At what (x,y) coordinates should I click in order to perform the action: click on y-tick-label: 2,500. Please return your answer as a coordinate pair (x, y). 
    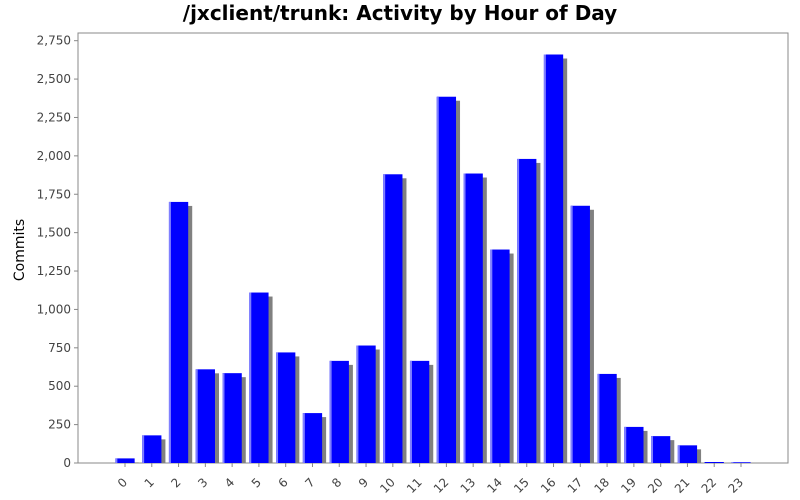
    Looking at the image, I should click on (54, 79).